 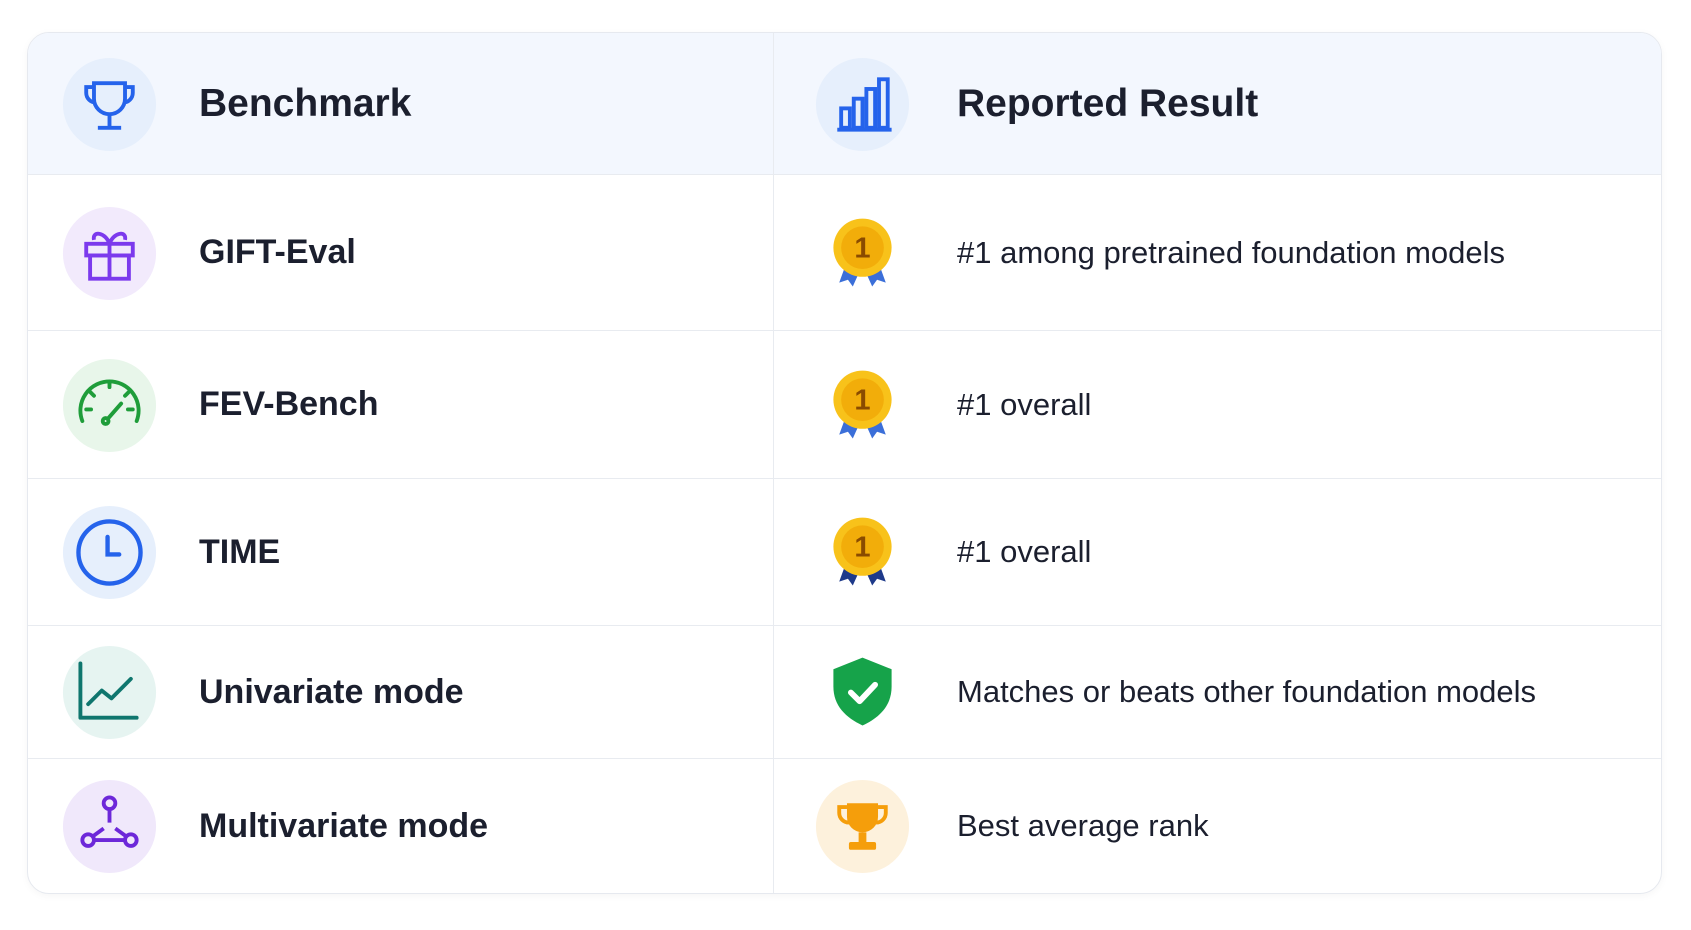 I want to click on shield-icon, so click(x=862, y=691).